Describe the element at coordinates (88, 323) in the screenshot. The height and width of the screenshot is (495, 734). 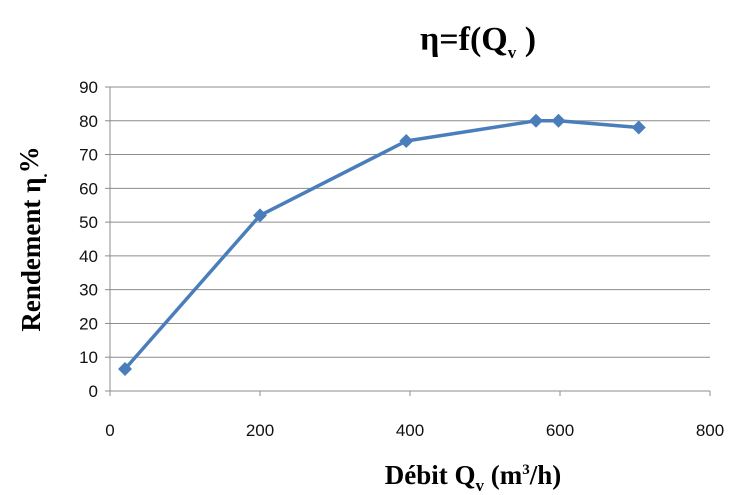
I see `y-tick-label-20: 20` at that location.